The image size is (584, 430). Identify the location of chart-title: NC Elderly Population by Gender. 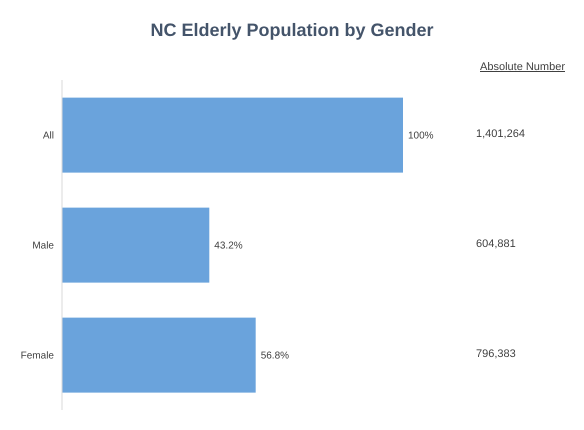
(292, 30).